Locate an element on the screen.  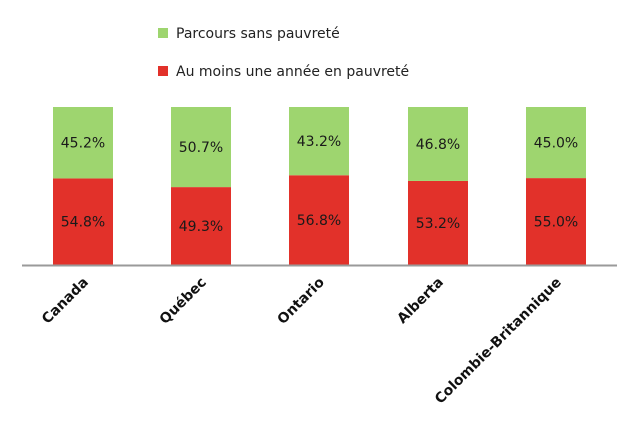
category-label-quebec: Québec is located at coordinates (183, 301).